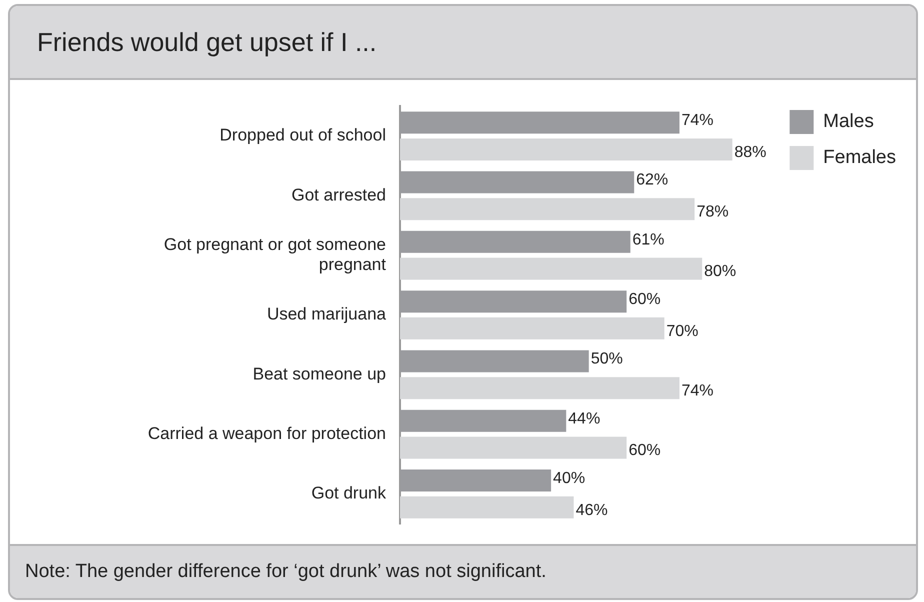 The width and height of the screenshot is (924, 602). Describe the element at coordinates (569, 478) in the screenshot. I see `data-label: 40%` at that location.